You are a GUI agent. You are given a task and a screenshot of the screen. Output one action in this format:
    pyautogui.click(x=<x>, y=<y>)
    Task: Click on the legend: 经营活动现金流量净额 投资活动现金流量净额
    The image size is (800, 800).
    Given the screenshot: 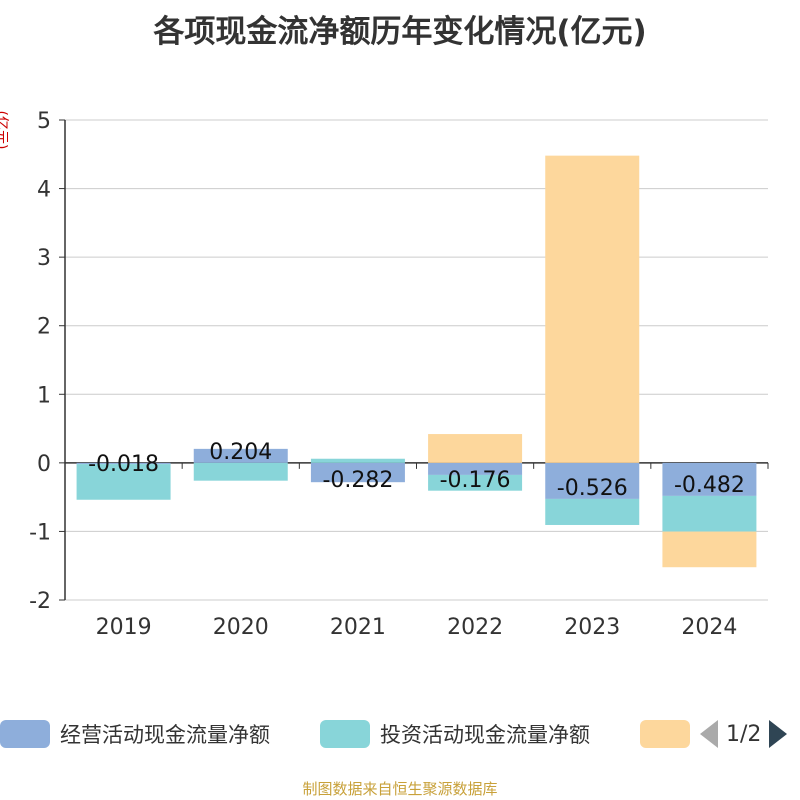 What is the action you would take?
    pyautogui.click(x=400, y=734)
    